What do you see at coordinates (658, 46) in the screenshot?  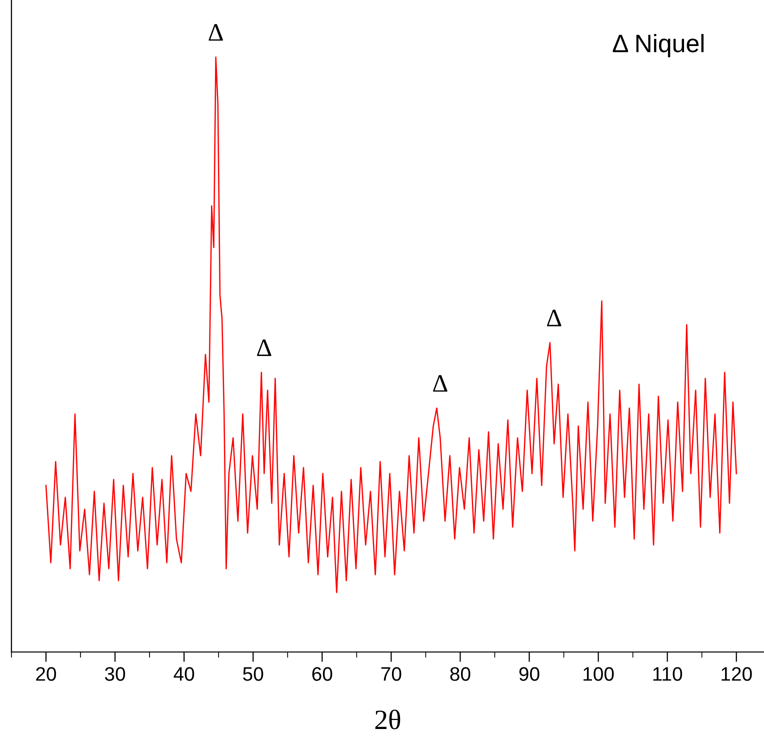 I see `annotation: Δ Niquel` at bounding box center [658, 46].